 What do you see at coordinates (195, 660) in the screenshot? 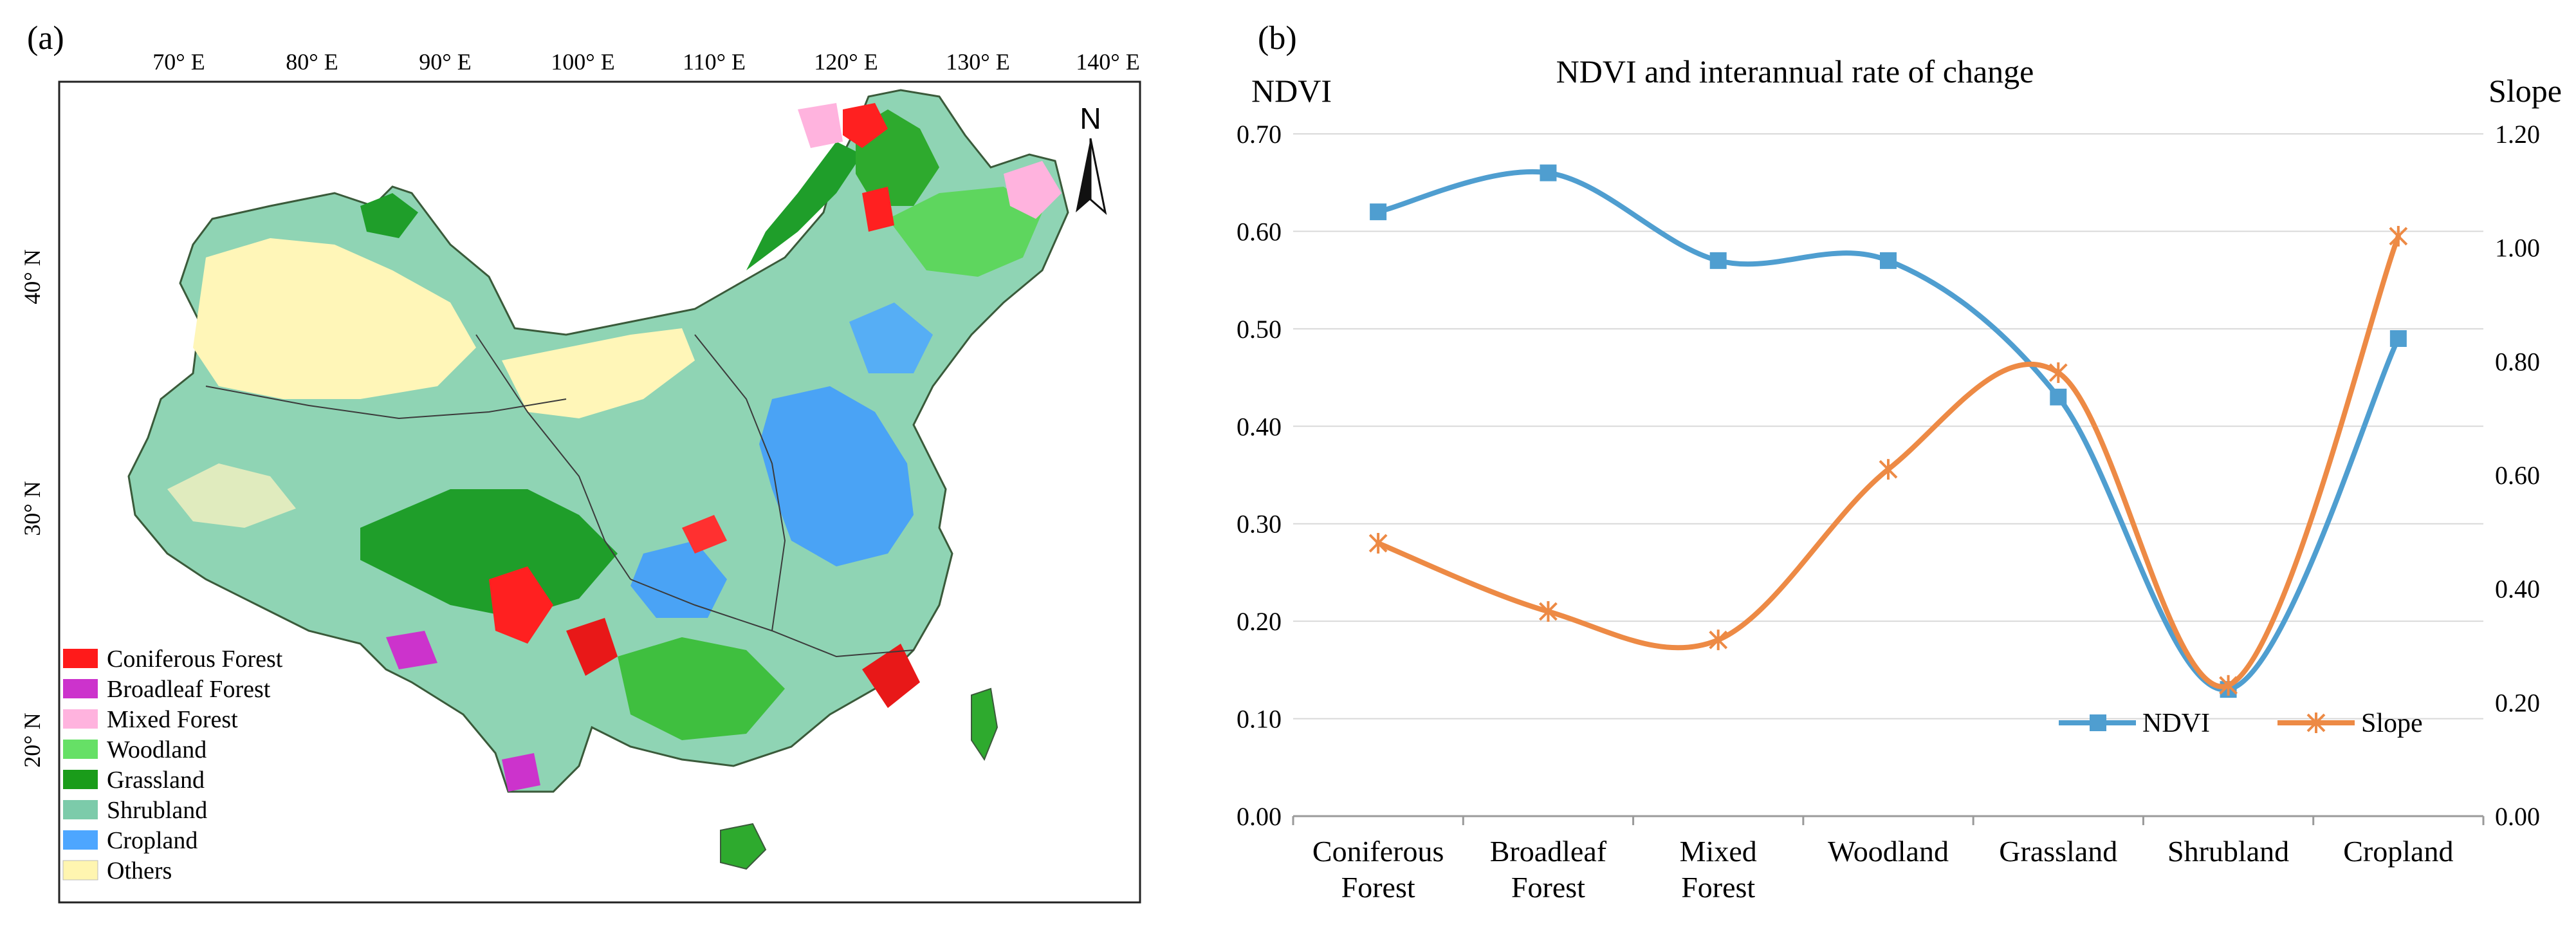
I see `legend-label: Coniferous Forest` at bounding box center [195, 660].